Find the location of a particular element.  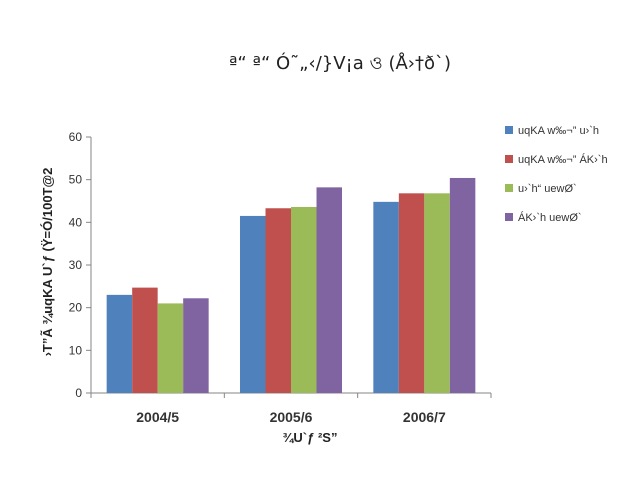

chart-title: ª“ ª“ Ó˜„‹/}V¡a ও (Å›†ð`) is located at coordinates (340, 63).